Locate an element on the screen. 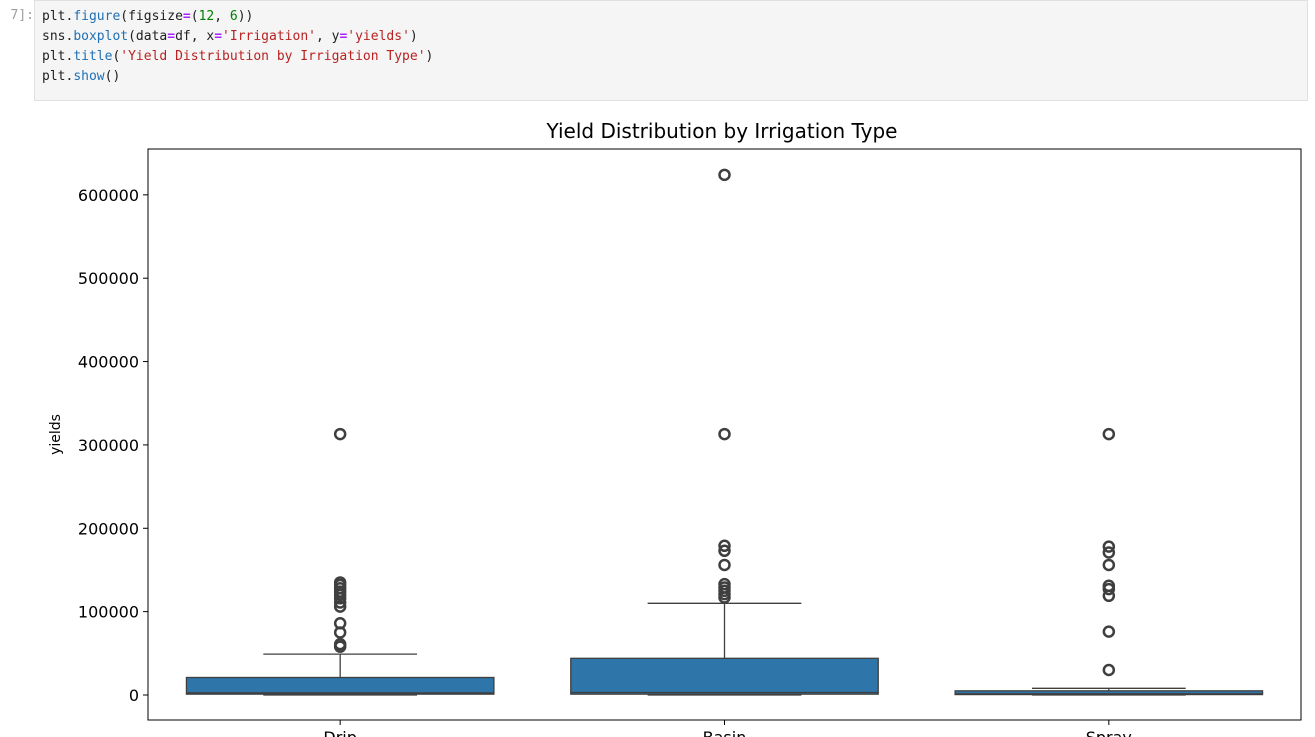 This screenshot has width=1315, height=737. box-spray is located at coordinates (1109, 693).